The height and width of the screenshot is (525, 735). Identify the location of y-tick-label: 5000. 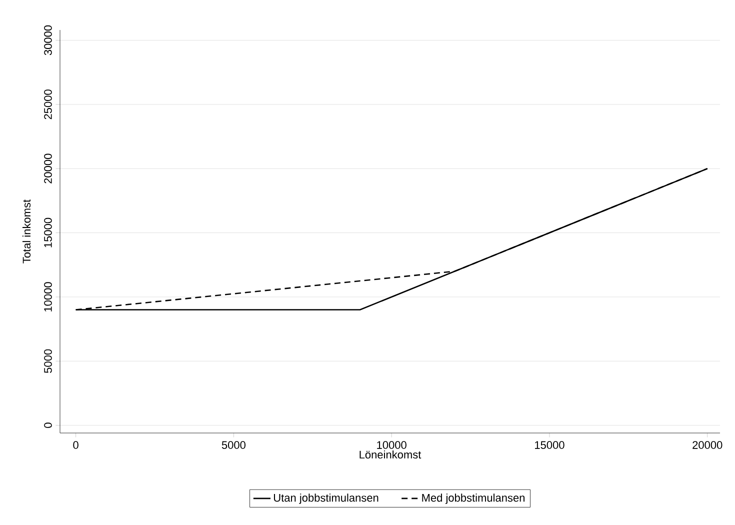
(48, 361).